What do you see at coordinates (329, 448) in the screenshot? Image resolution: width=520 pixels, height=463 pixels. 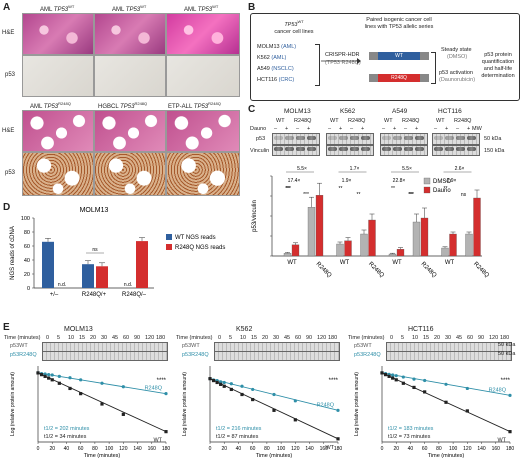 I see `e-series-label: WT` at bounding box center [329, 448].